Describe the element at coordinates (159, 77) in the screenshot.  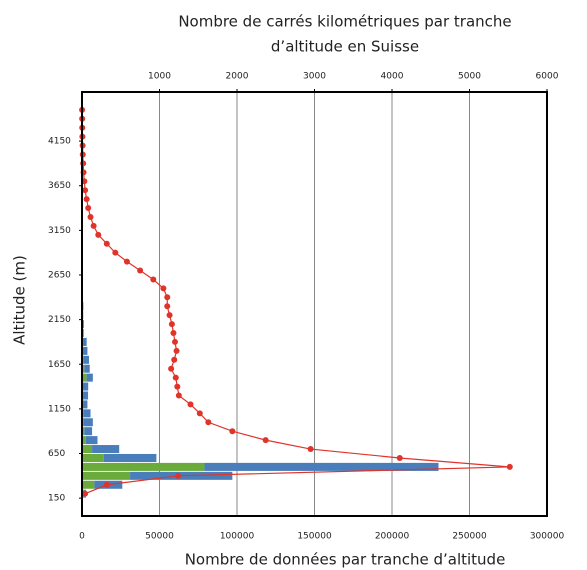
I see `x2-tick-label: 1000` at that location.